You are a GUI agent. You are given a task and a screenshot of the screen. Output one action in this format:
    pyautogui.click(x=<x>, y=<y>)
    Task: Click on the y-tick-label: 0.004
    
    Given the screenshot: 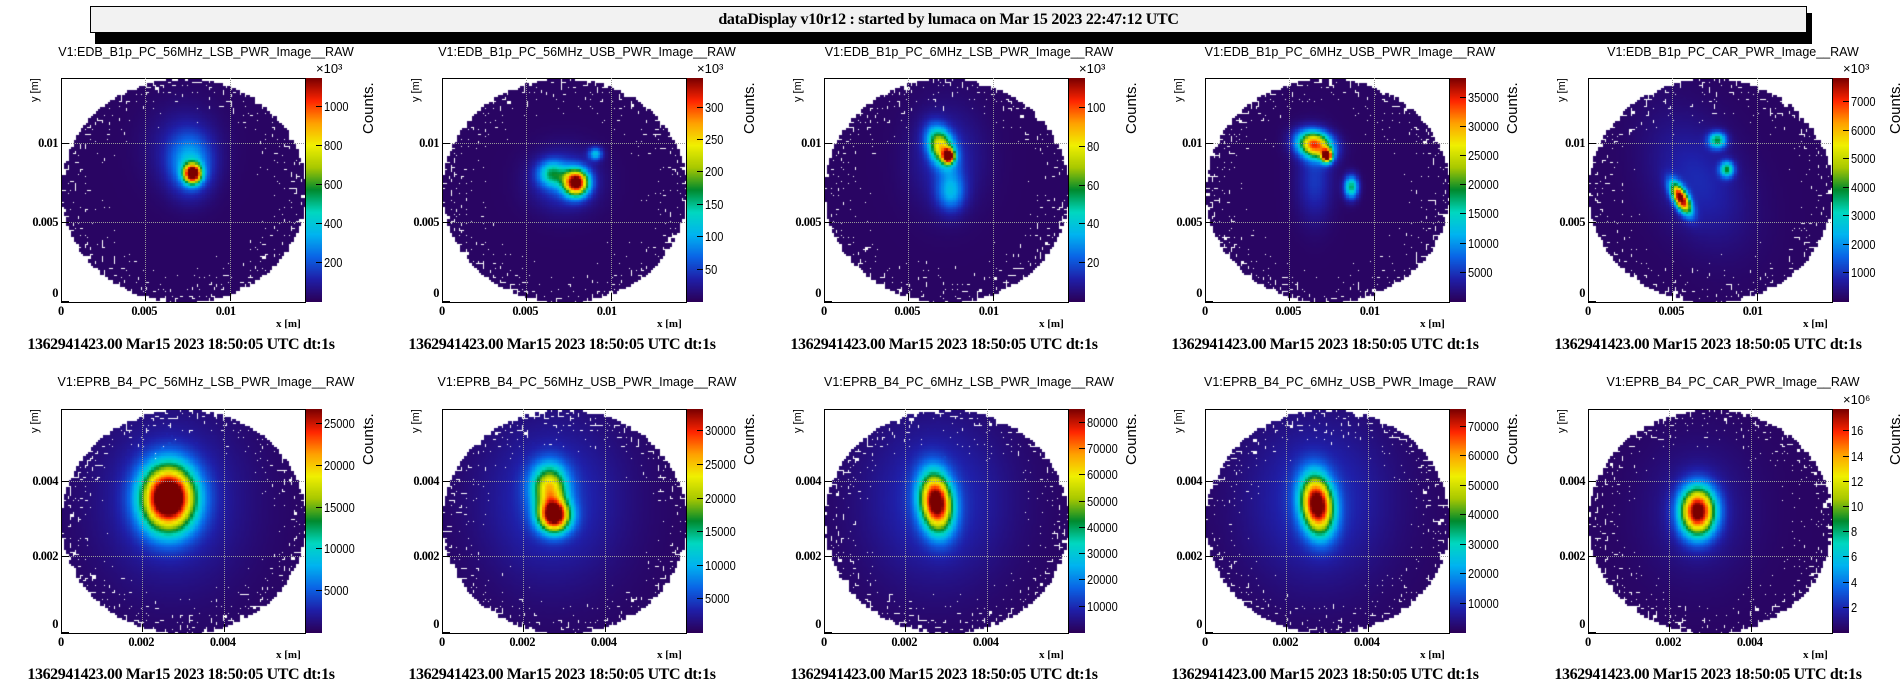 What is the action you would take?
    pyautogui.click(x=45, y=480)
    